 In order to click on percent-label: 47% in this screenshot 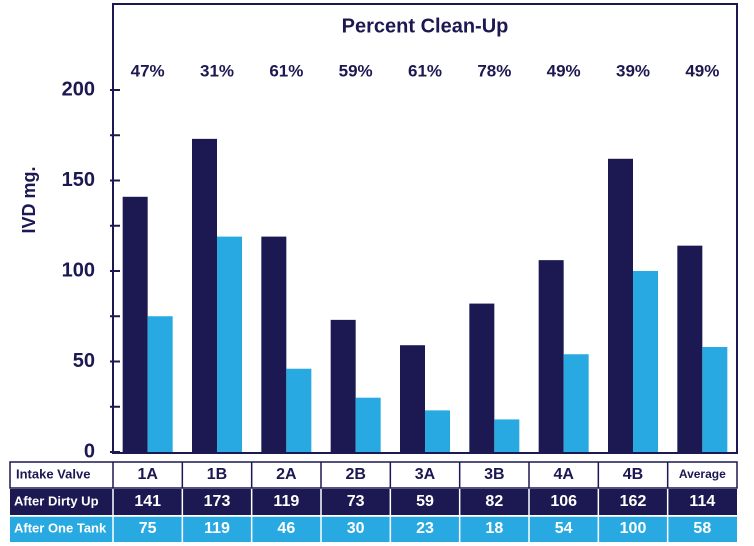, I will do `click(148, 70)`.